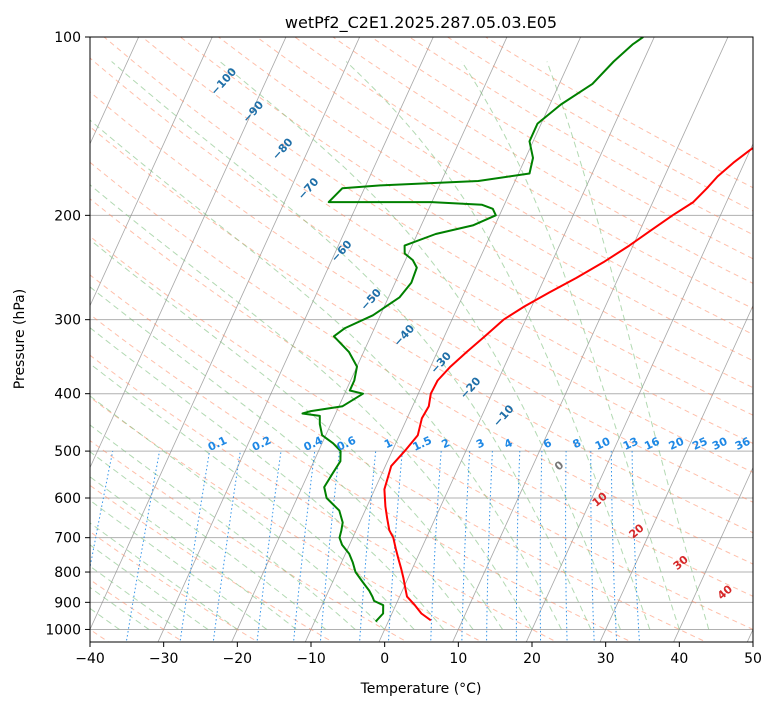  Describe the element at coordinates (679, 659) in the screenshot. I see `x-tick-label: 40` at that location.